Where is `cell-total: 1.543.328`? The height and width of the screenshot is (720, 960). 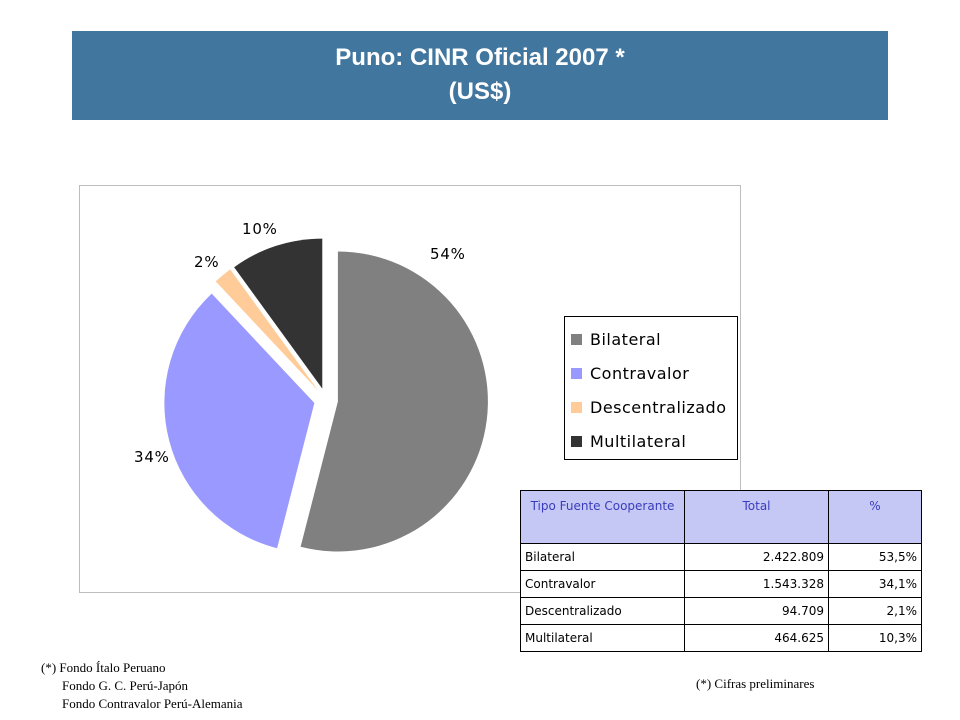 cell-total: 1.543.328 is located at coordinates (756, 584).